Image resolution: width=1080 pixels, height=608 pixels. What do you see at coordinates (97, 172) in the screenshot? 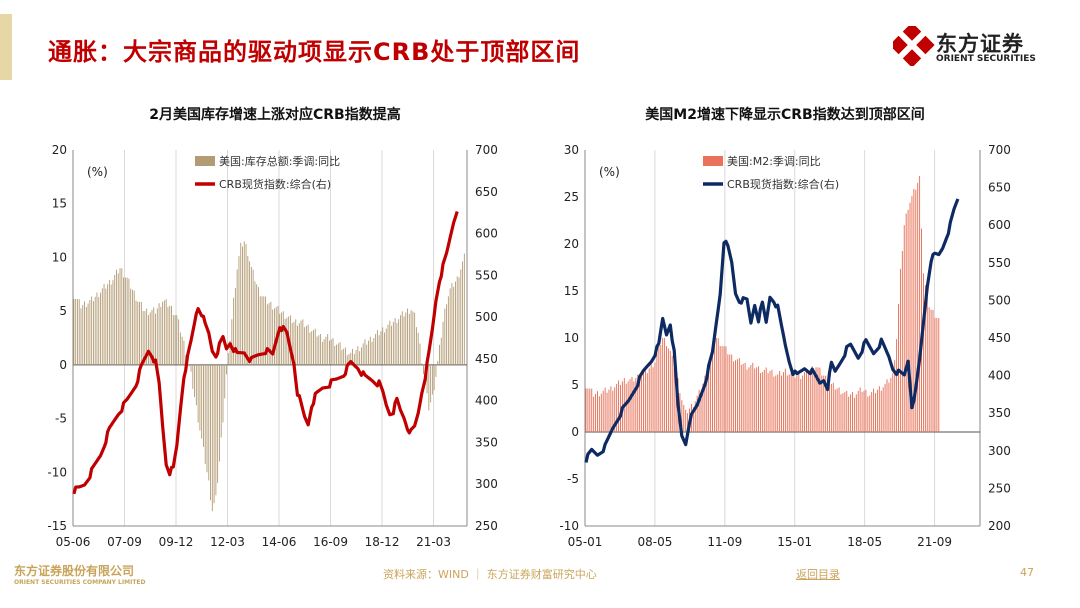
I see `unit-label: (%)` at bounding box center [97, 172].